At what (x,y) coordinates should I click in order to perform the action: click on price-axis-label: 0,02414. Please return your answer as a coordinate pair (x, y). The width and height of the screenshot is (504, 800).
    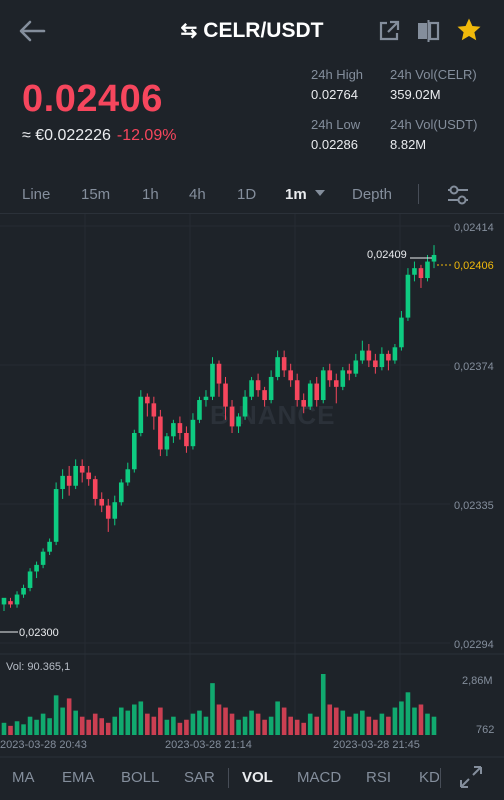
    Looking at the image, I should click on (474, 228).